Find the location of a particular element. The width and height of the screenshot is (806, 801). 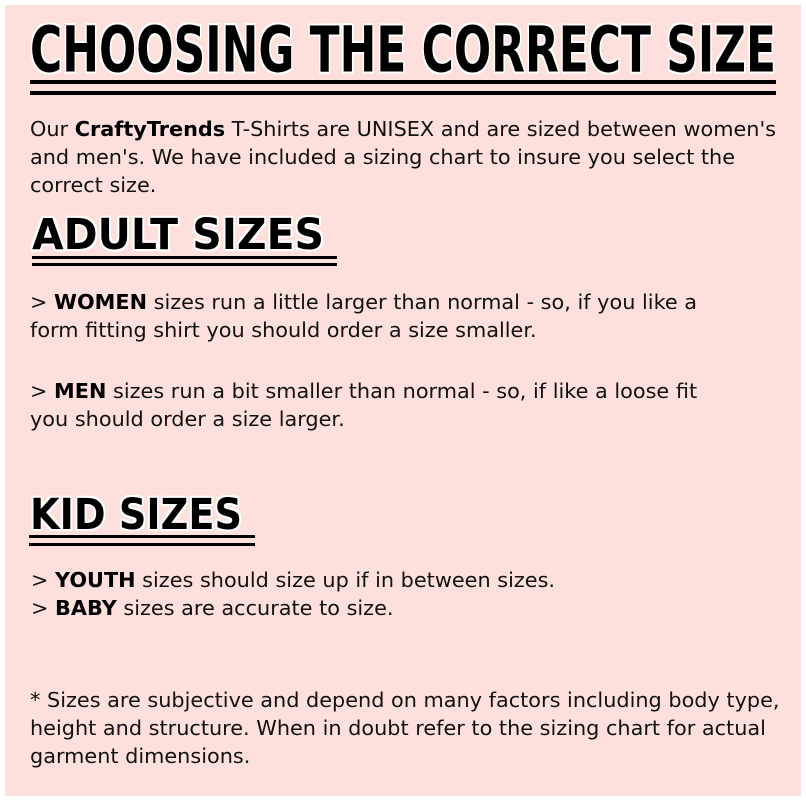

intro-text: correct size. is located at coordinates (93, 185).